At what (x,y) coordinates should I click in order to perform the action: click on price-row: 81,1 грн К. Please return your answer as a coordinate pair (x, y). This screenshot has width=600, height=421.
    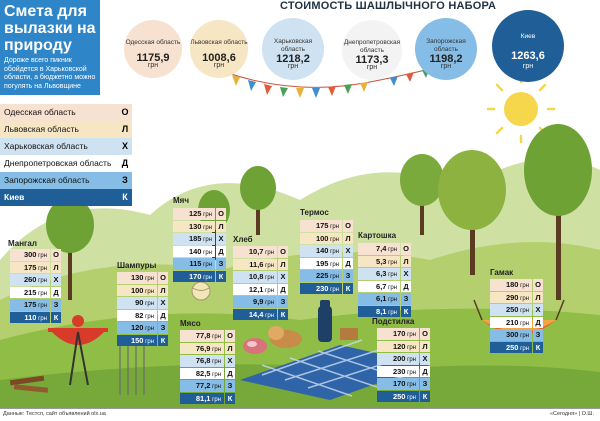
    Looking at the image, I should click on (208, 398).